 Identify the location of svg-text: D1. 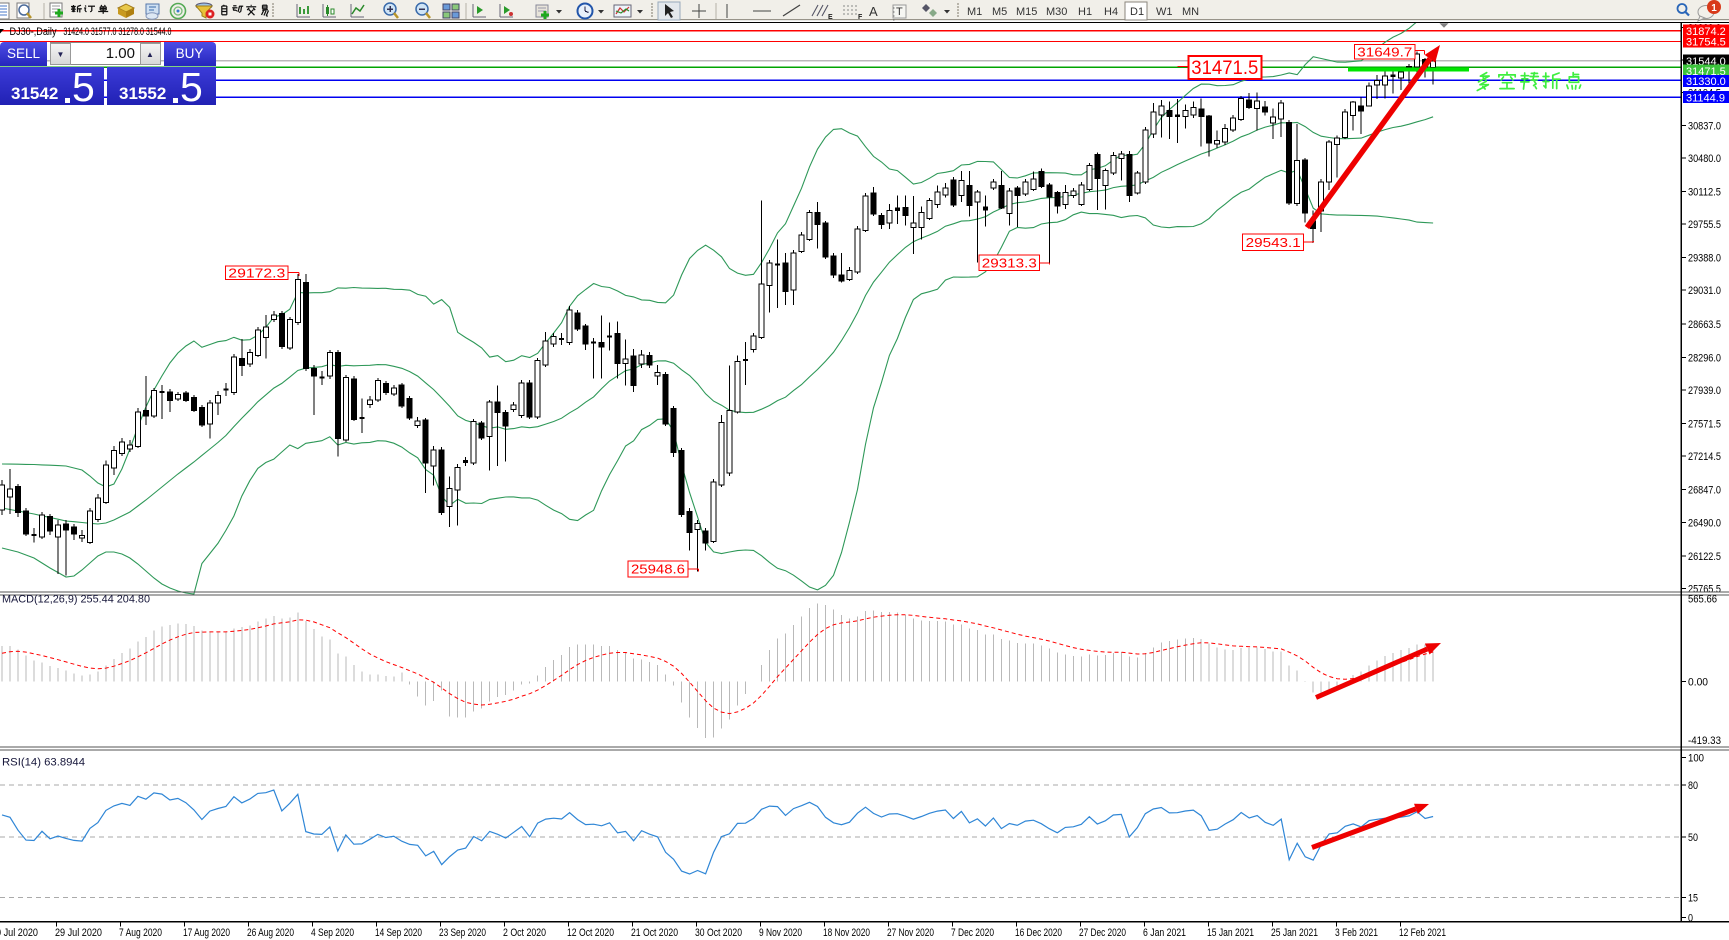
(1137, 12).